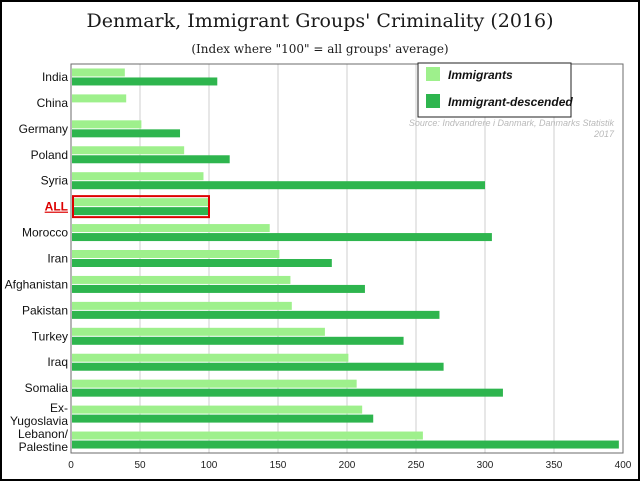 This screenshot has height=481, width=640. What do you see at coordinates (623, 465) in the screenshot?
I see `x-tick-label: 400` at bounding box center [623, 465].